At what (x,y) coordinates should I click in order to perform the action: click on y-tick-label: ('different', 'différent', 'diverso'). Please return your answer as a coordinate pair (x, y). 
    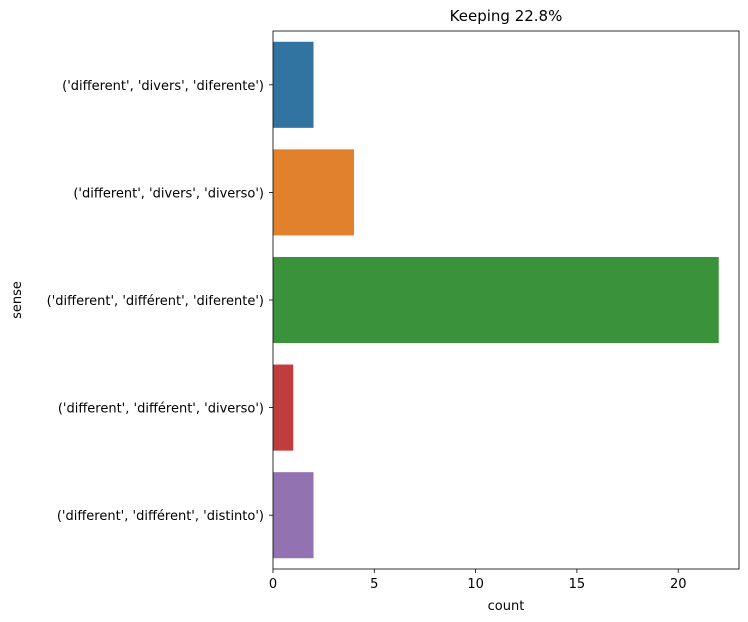
    Looking at the image, I should click on (161, 409).